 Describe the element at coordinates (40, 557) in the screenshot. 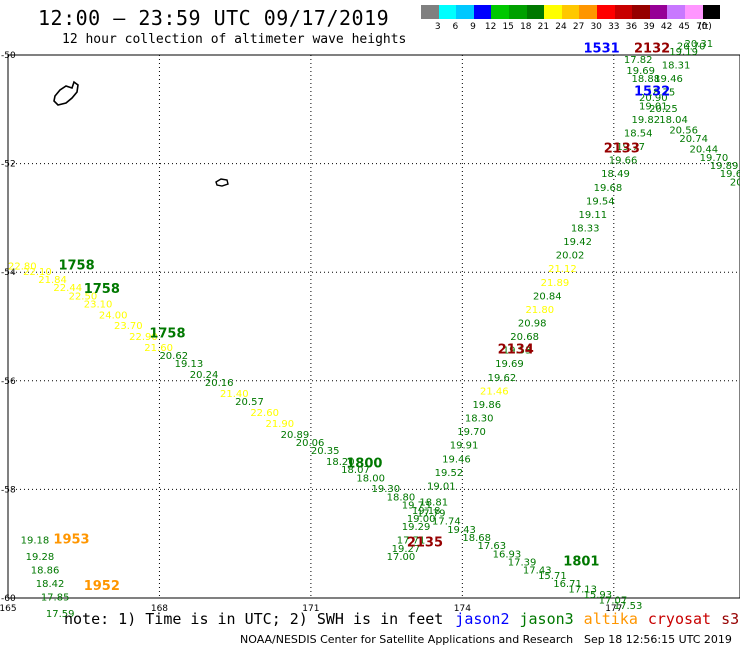

I see `wave-height-value: 19.28` at that location.